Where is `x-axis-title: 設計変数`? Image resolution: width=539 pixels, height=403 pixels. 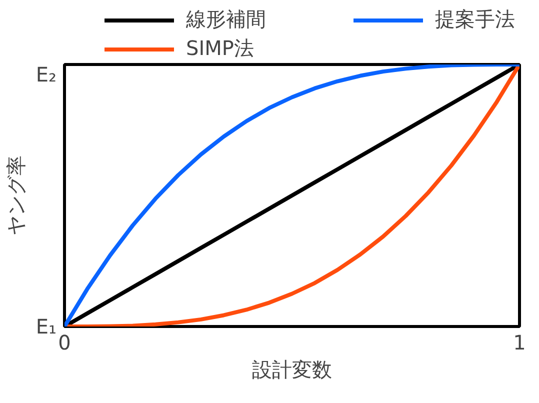 x-axis-title: 設計変数 is located at coordinates (292, 370).